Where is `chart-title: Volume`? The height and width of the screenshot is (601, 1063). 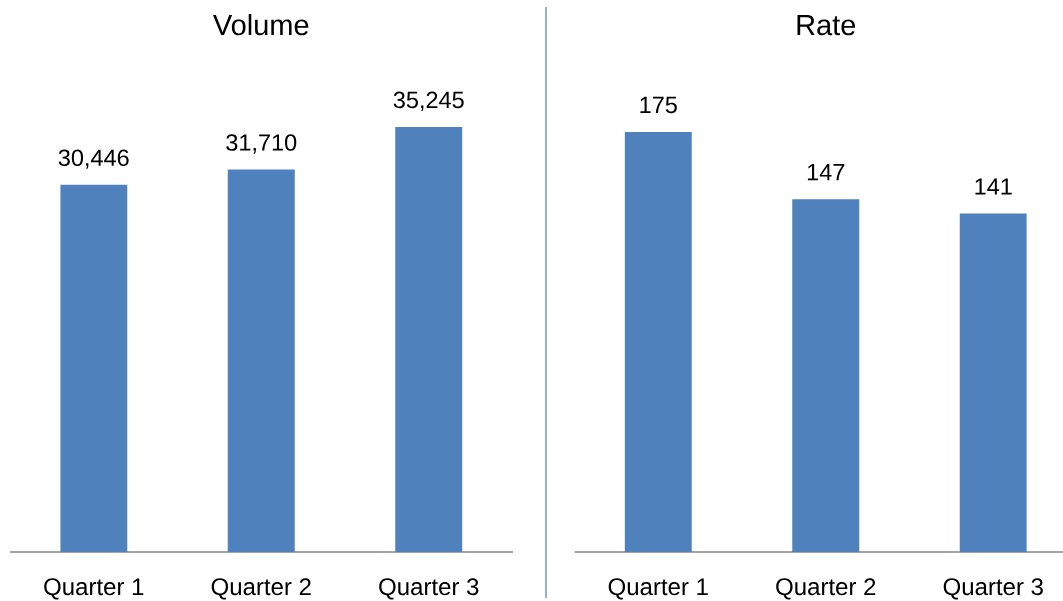
chart-title: Volume is located at coordinates (261, 24).